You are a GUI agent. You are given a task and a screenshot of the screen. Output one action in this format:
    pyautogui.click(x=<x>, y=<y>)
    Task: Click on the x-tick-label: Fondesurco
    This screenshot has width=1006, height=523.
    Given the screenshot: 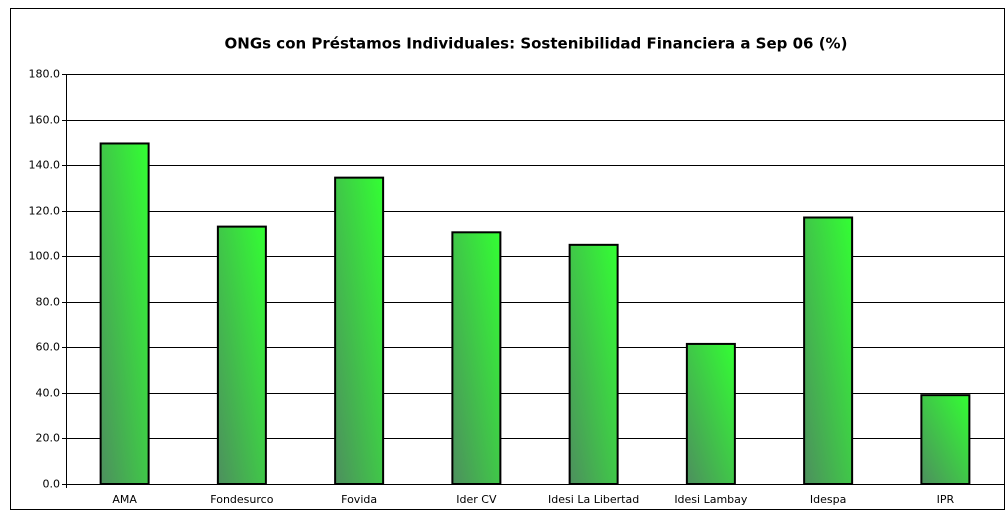 What is the action you would take?
    pyautogui.click(x=241, y=499)
    